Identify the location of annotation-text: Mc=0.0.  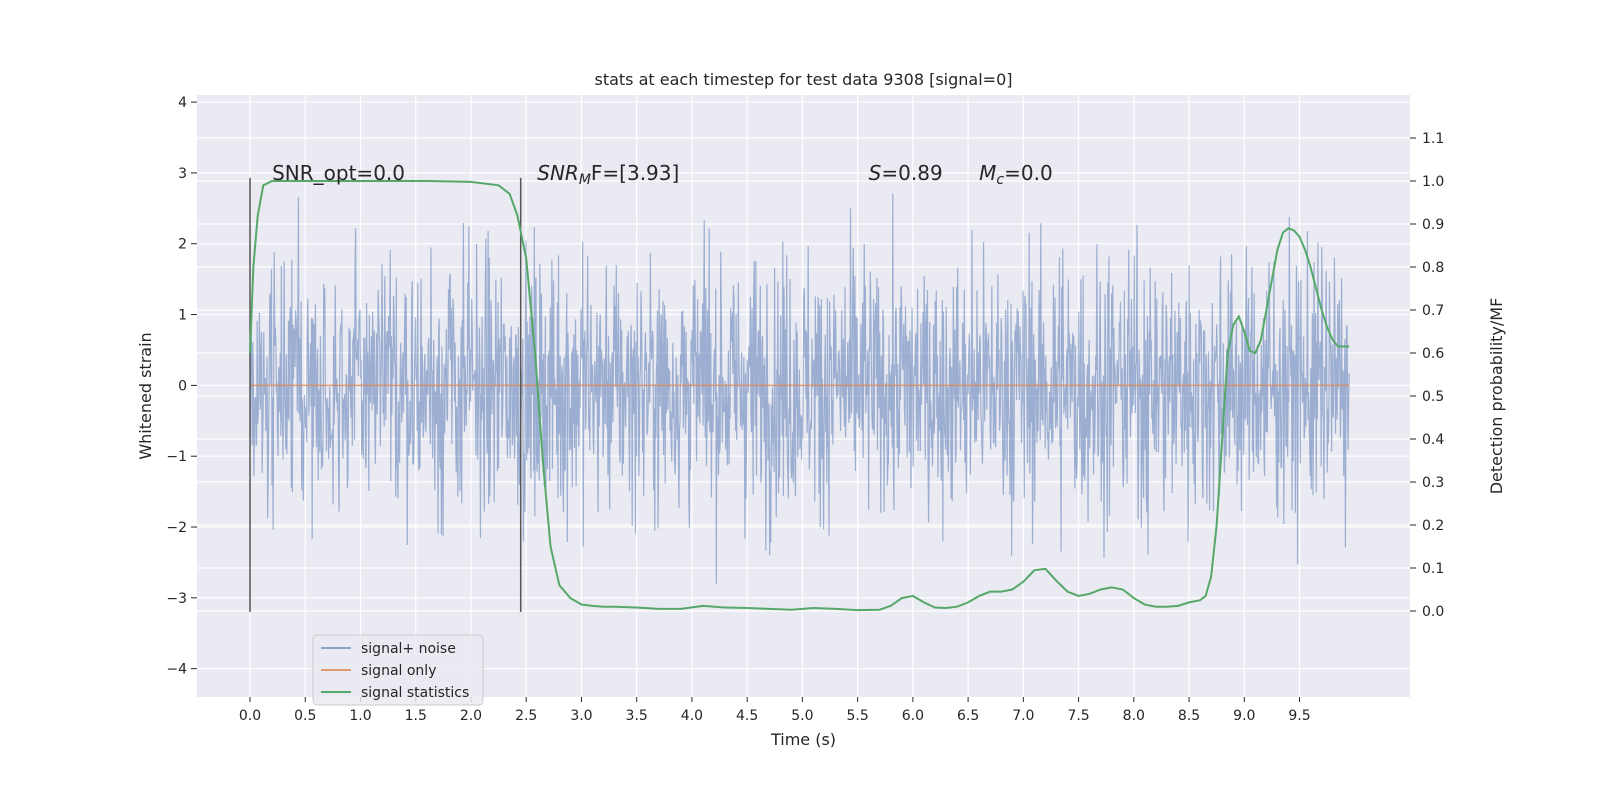
(1016, 174).